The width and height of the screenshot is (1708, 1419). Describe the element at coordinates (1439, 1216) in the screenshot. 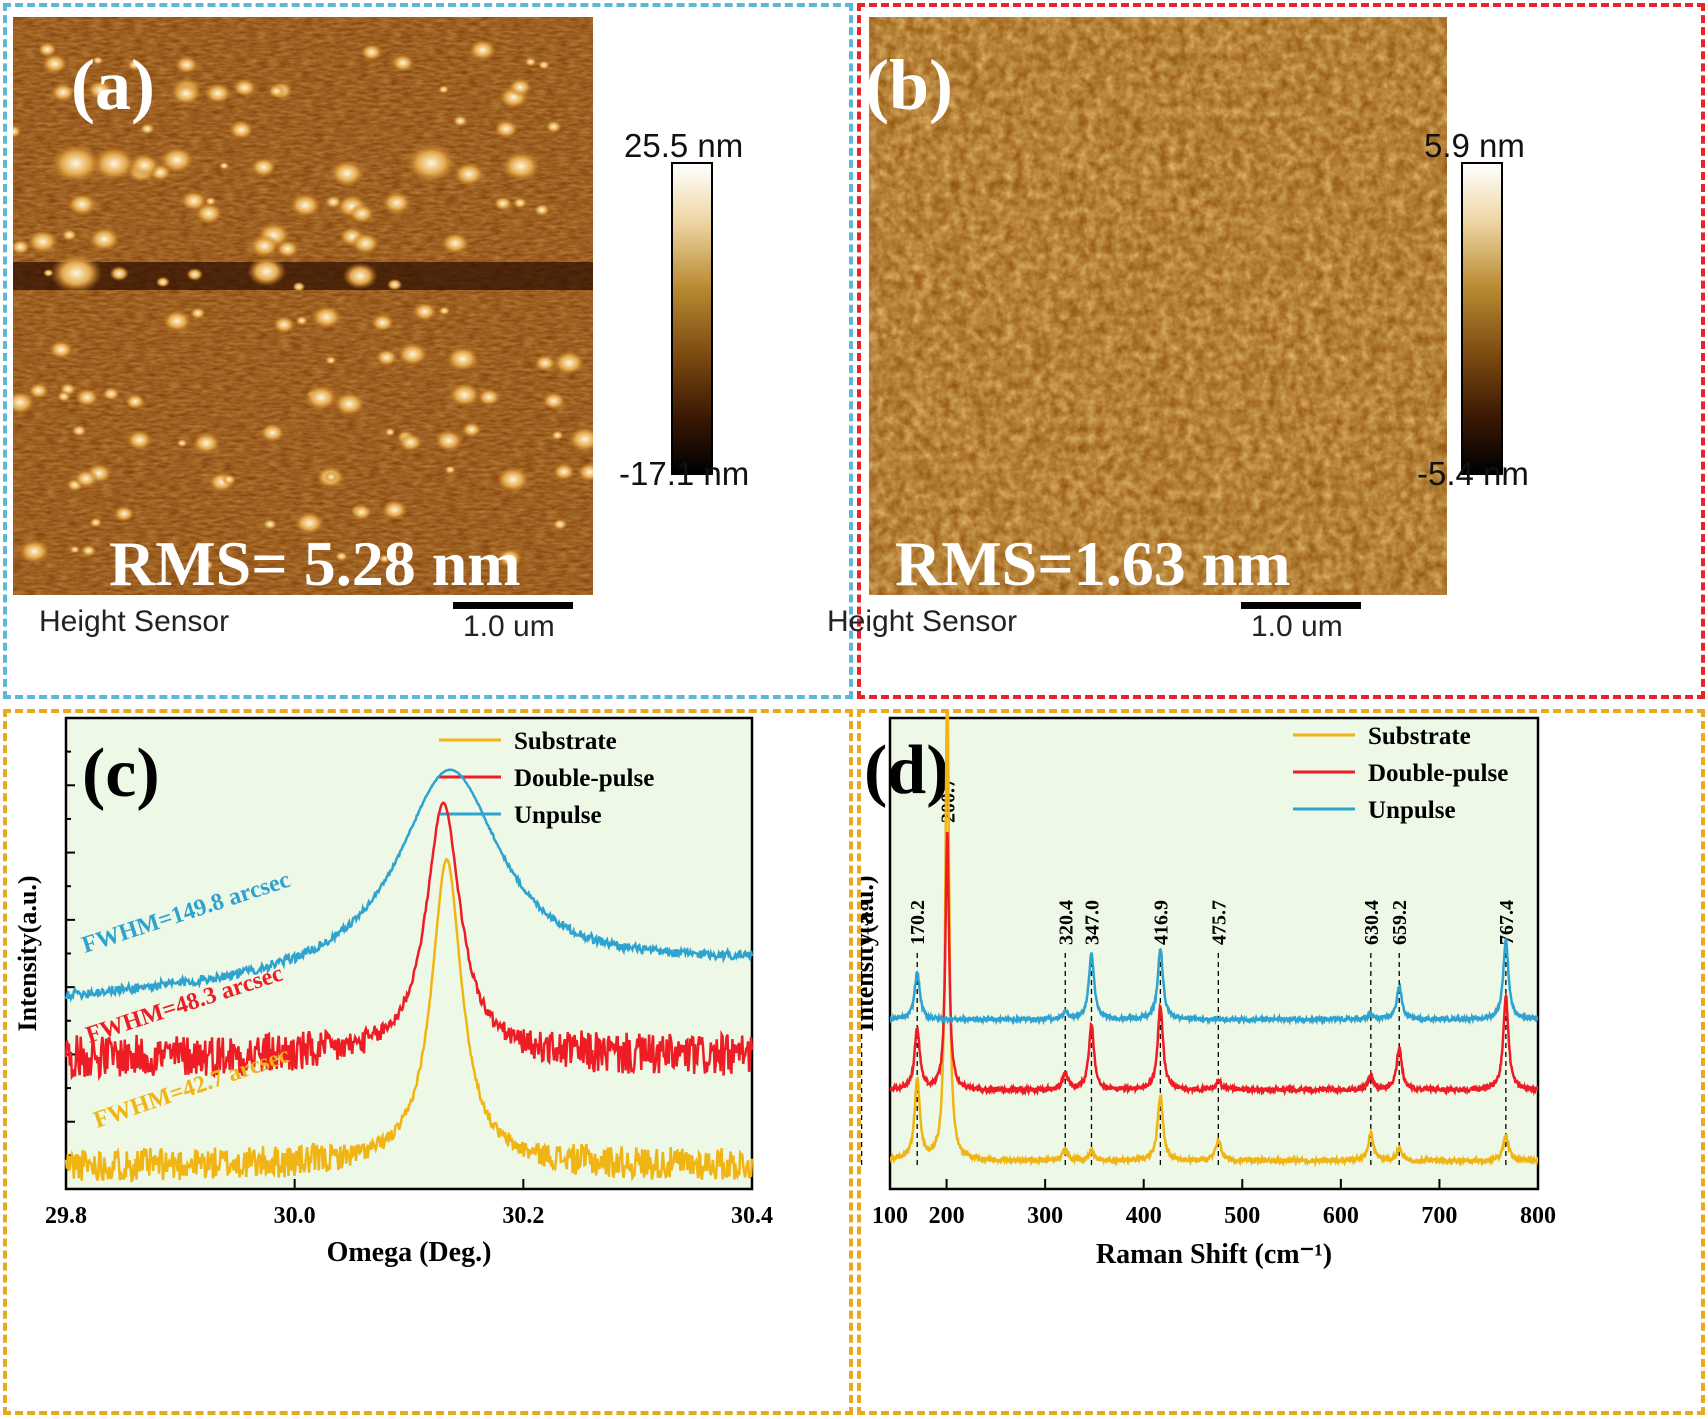

I see `x-tick-label: 700` at that location.